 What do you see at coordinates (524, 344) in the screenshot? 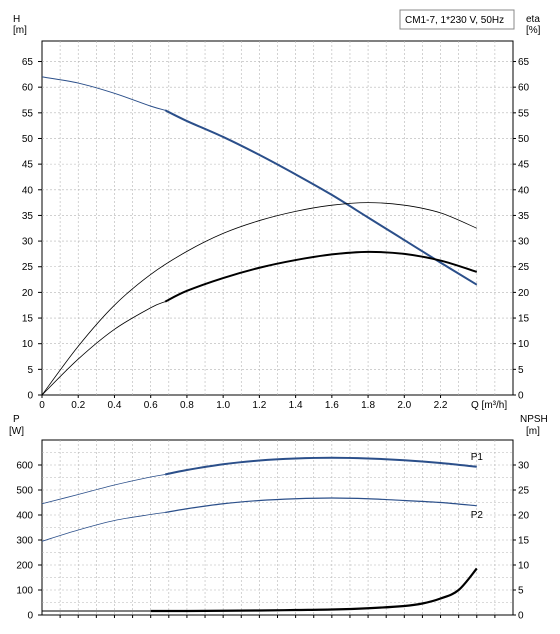
I see `top-right-tick-label: 10` at bounding box center [524, 344].